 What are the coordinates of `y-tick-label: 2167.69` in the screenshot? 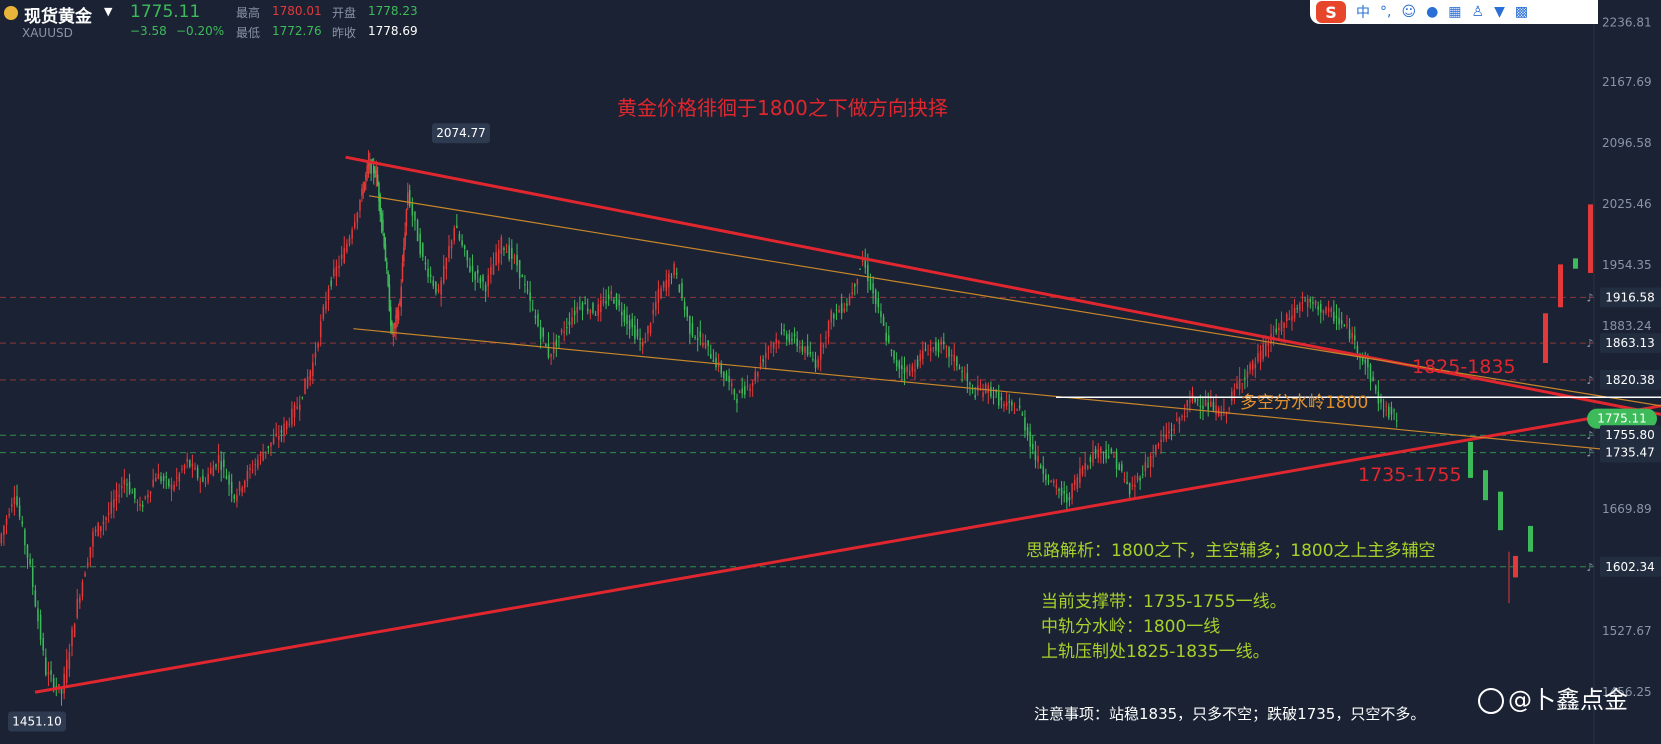 It's located at (1627, 82).